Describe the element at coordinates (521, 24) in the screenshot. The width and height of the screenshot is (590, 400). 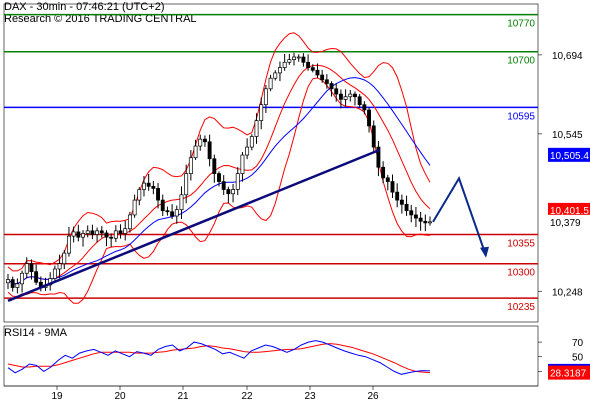
I see `level-label-10770: 10770` at that location.